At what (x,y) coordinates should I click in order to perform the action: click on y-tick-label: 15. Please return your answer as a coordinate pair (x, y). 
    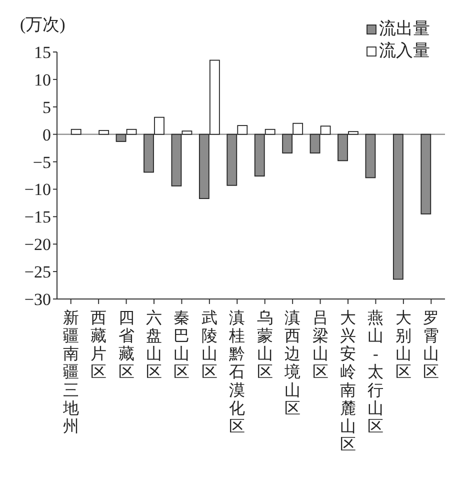
    Looking at the image, I should click on (42, 52).